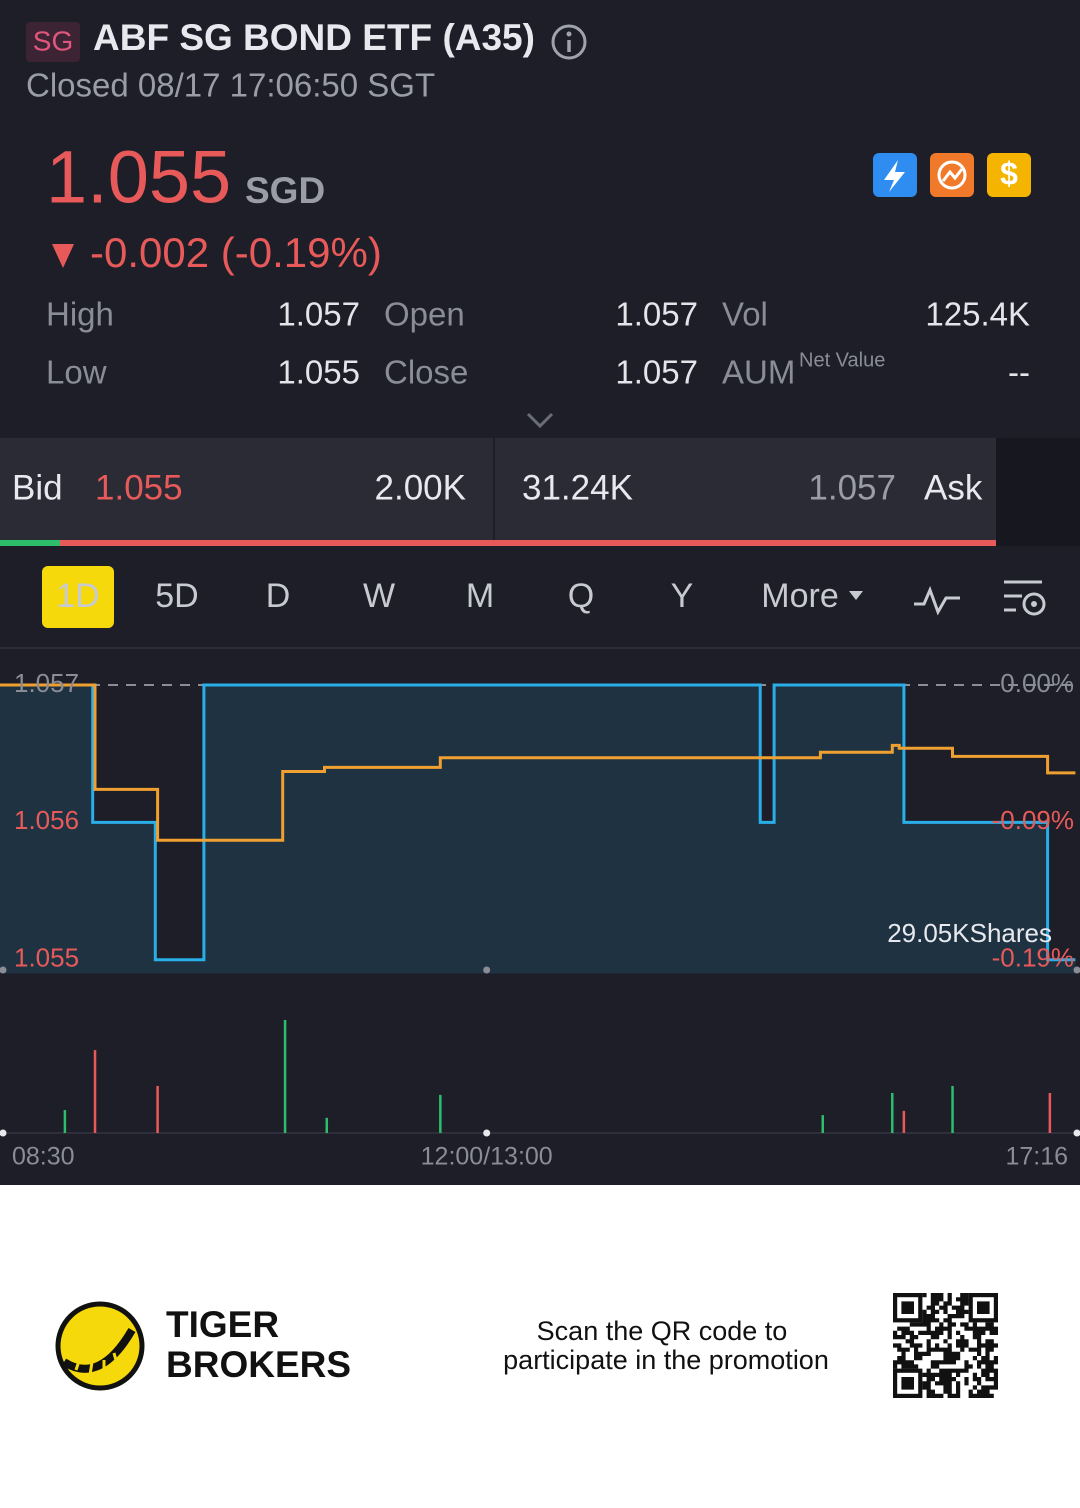  Describe the element at coordinates (285, 190) in the screenshot. I see `currency: SGD` at that location.